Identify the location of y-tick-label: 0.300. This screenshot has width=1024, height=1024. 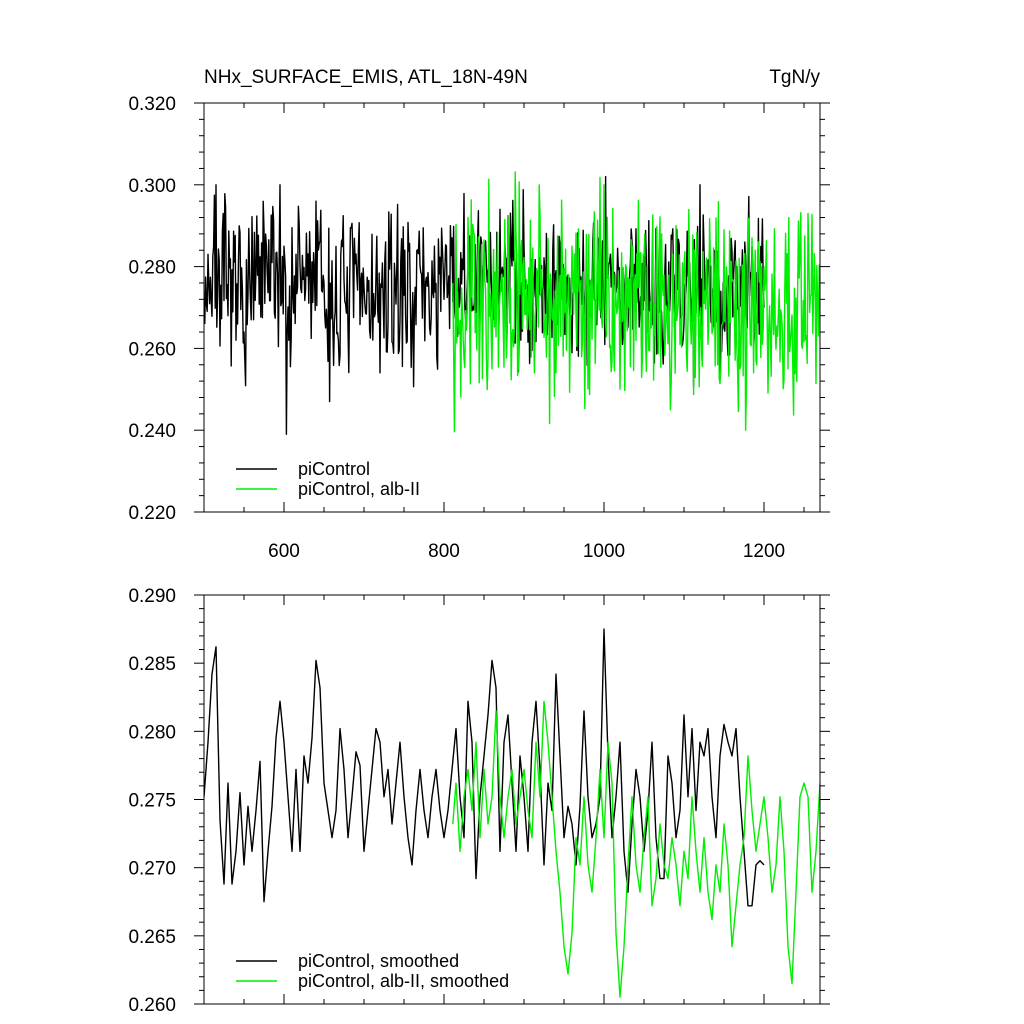
(152, 186).